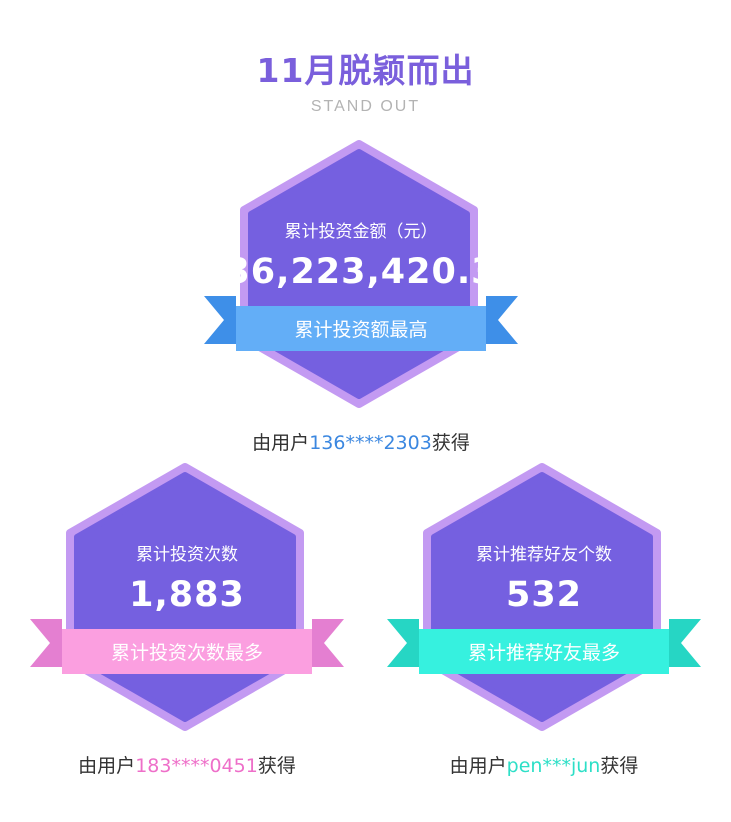  I want to click on badge-metric-value: 532, so click(544, 595).